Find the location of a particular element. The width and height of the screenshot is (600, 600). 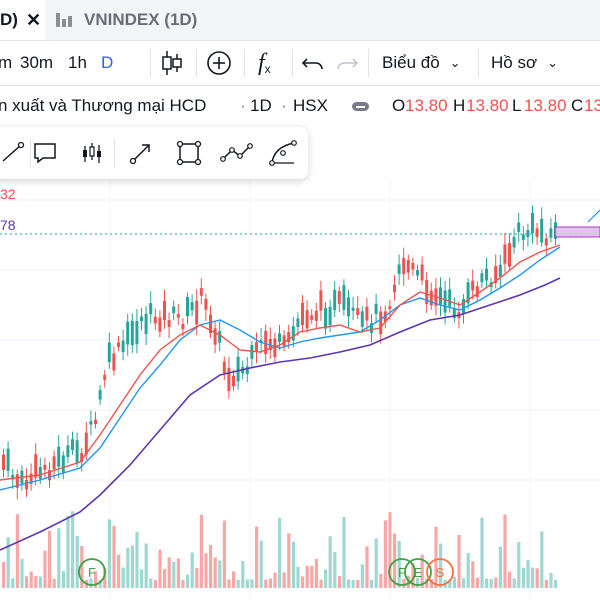

projection-line is located at coordinates (593, 216).